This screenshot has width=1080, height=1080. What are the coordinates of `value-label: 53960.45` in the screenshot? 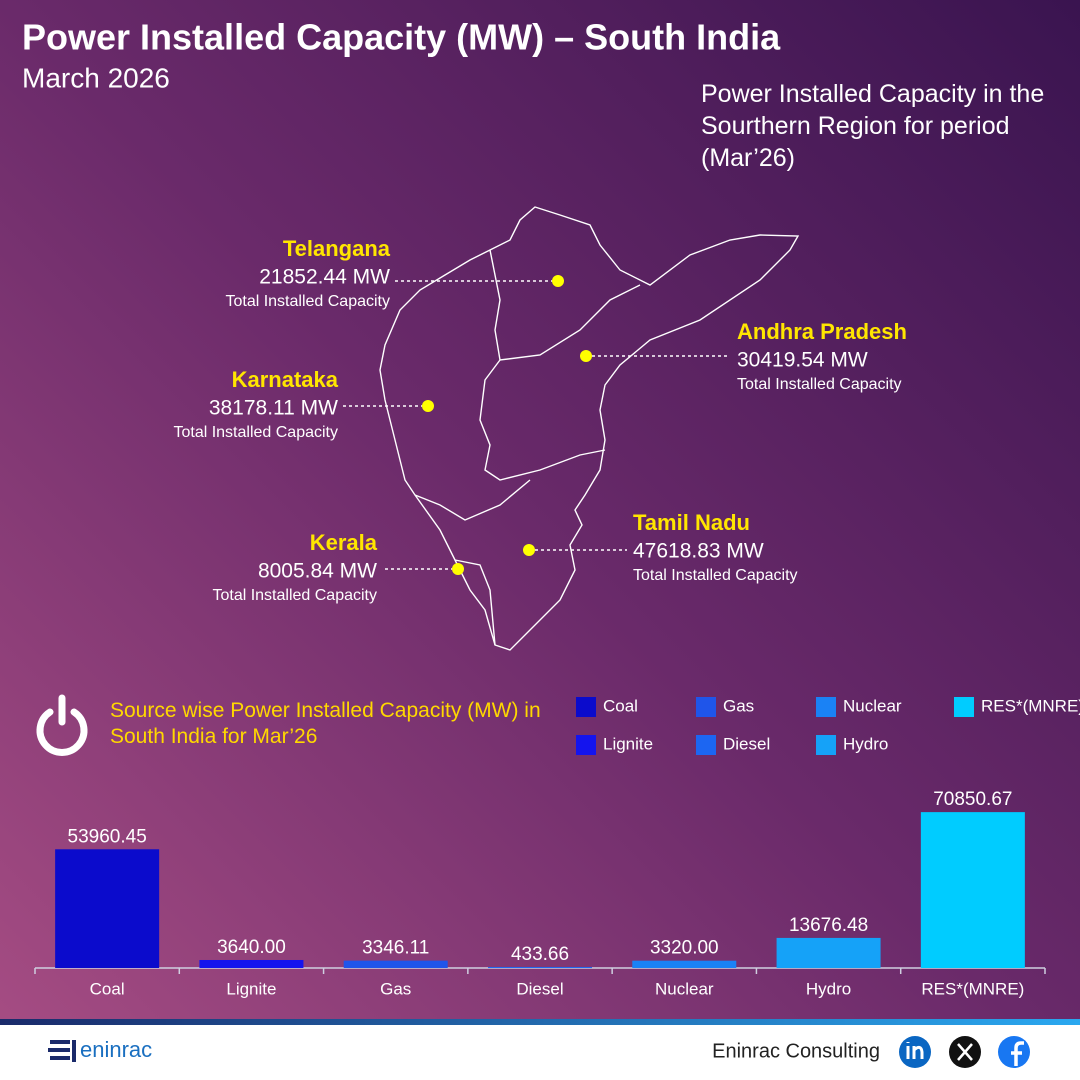 It's located at (107, 836).